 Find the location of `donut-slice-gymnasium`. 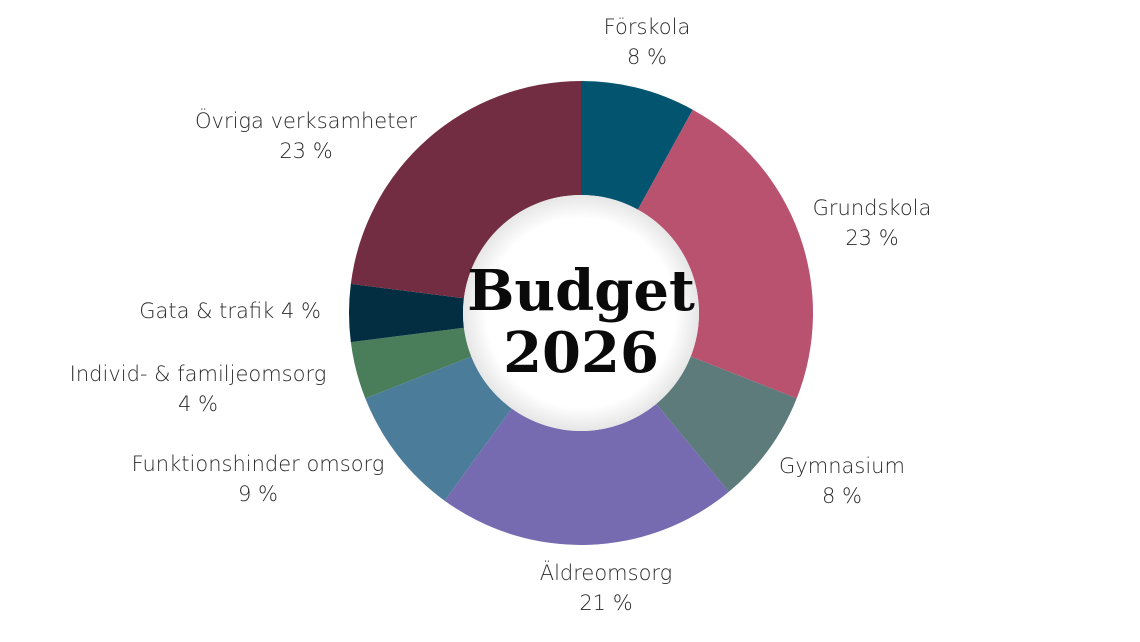

donut-slice-gymnasium is located at coordinates (726, 424).